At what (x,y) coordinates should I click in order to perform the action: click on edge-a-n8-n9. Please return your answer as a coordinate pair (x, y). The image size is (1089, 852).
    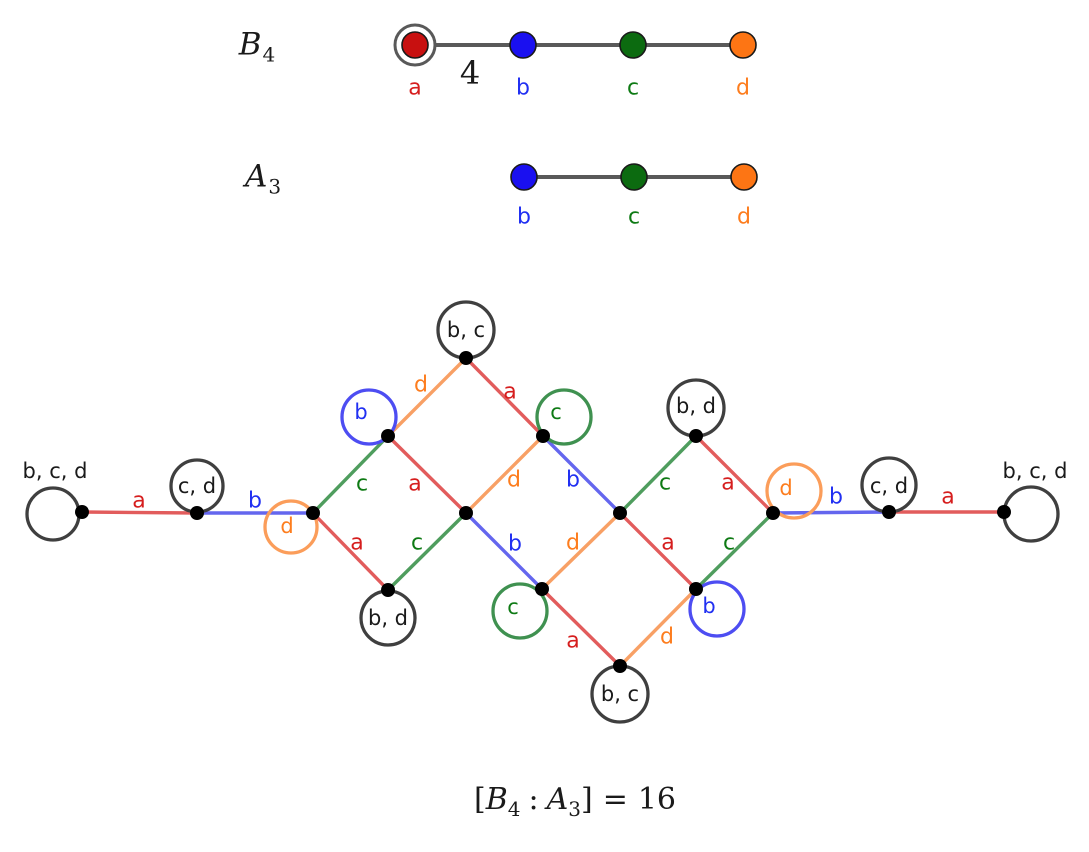
    Looking at the image, I should click on (581, 627).